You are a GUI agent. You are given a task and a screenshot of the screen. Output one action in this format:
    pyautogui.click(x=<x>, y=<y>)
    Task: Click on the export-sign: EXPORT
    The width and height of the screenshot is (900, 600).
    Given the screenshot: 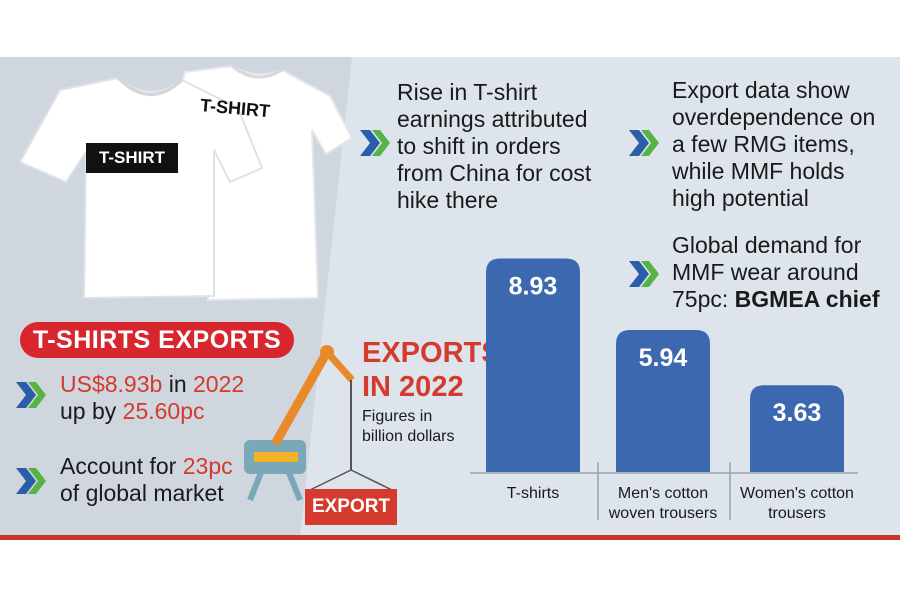 What is the action you would take?
    pyautogui.click(x=351, y=507)
    